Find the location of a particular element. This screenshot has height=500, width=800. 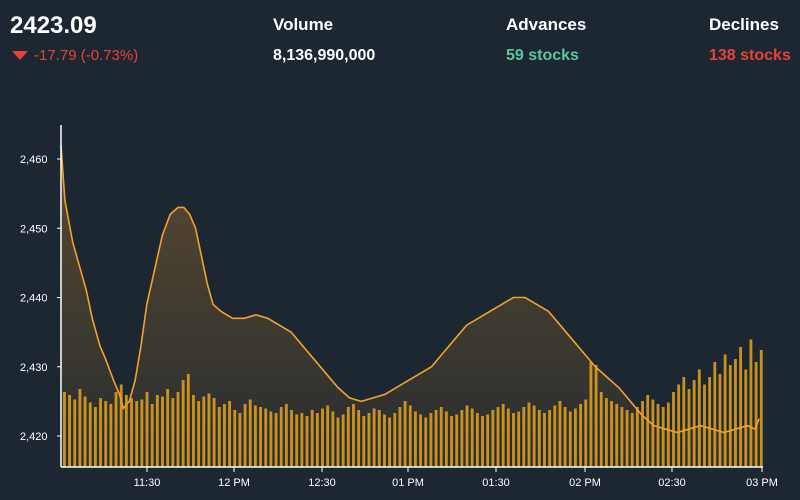

x-tick-label: 02 PM is located at coordinates (585, 483).